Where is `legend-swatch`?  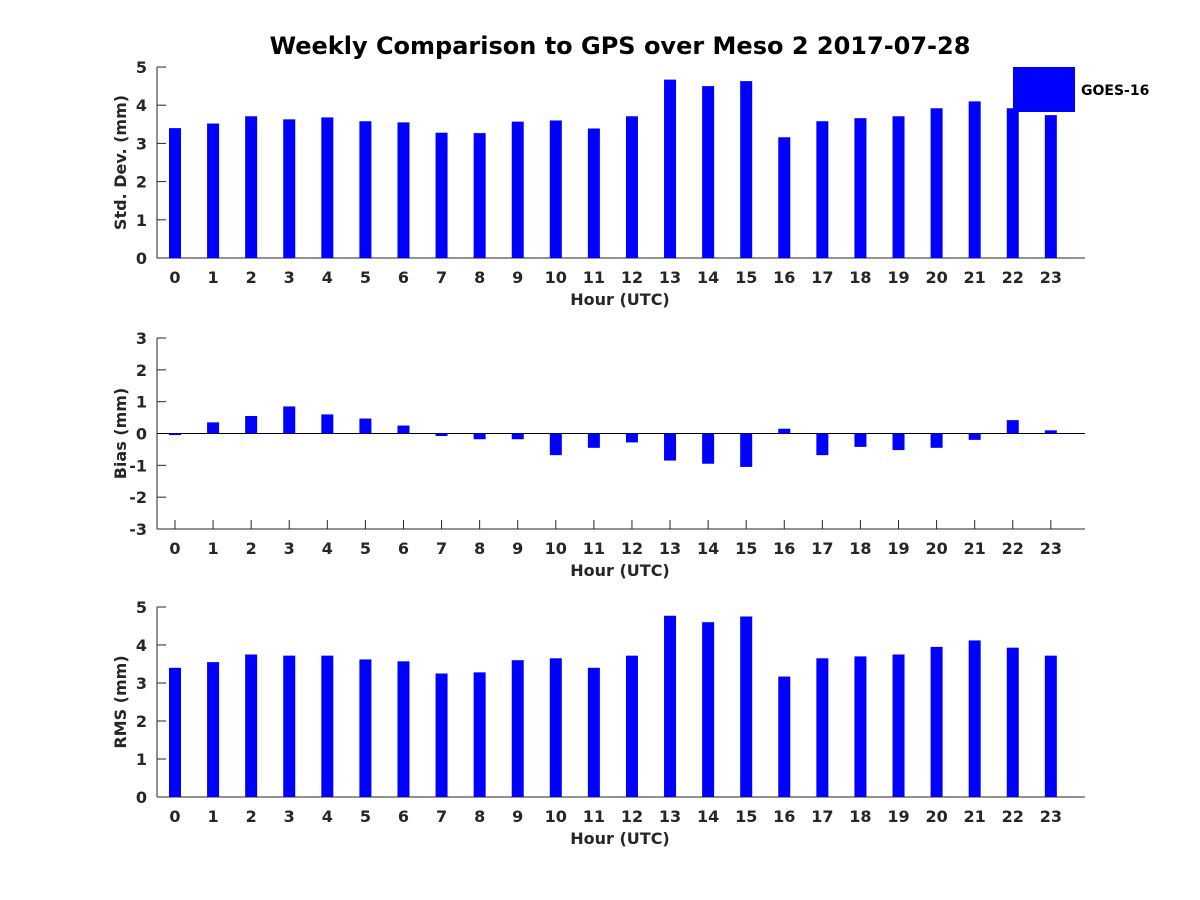
legend-swatch is located at coordinates (1044, 89).